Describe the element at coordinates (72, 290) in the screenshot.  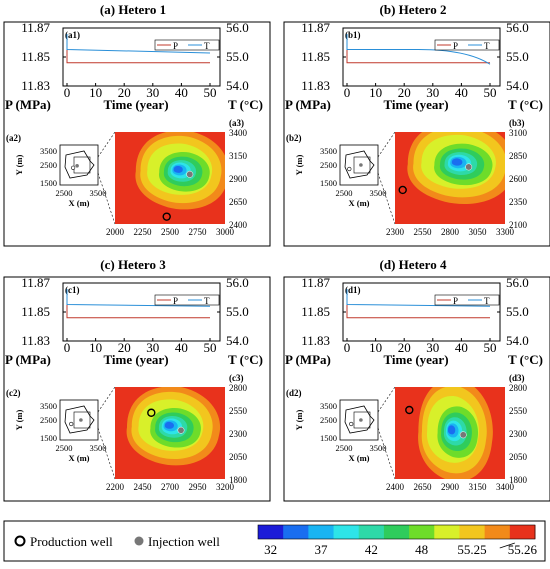
I see `subplot-label: (c1)` at that location.